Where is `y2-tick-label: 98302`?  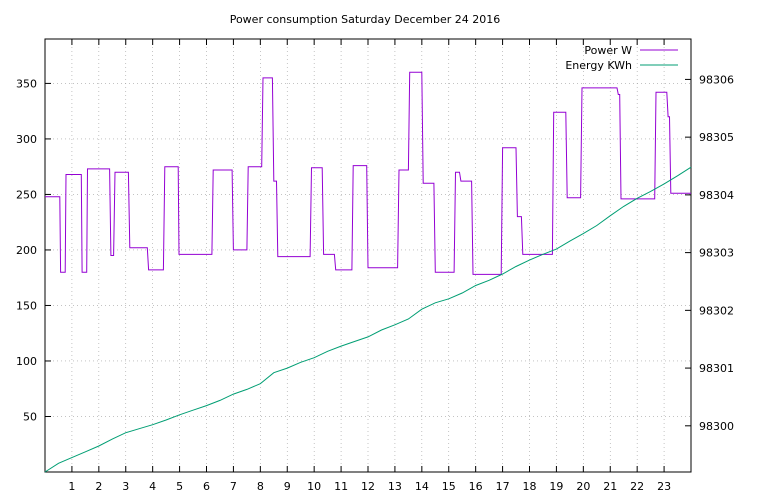
y2-tick-label: 98302 is located at coordinates (716, 310).